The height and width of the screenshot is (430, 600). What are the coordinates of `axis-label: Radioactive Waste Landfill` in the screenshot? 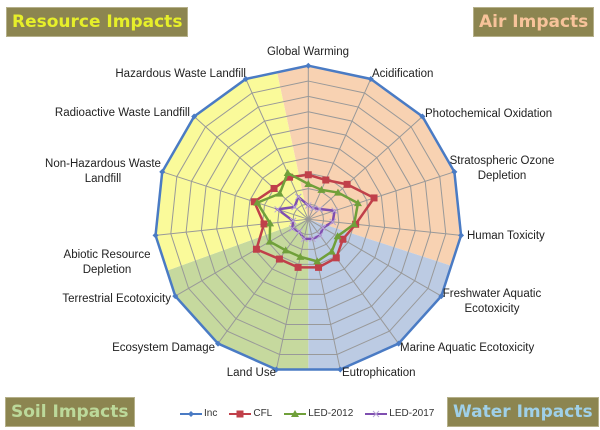 It's located at (122, 113).